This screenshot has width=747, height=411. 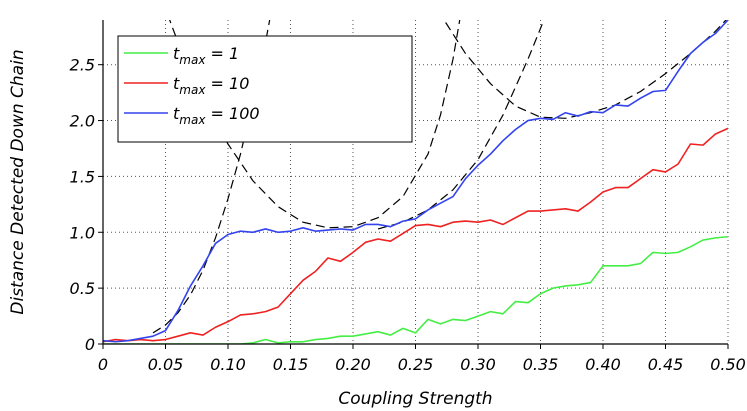 What do you see at coordinates (603, 364) in the screenshot?
I see `x-tick-label: 0.40` at bounding box center [603, 364].